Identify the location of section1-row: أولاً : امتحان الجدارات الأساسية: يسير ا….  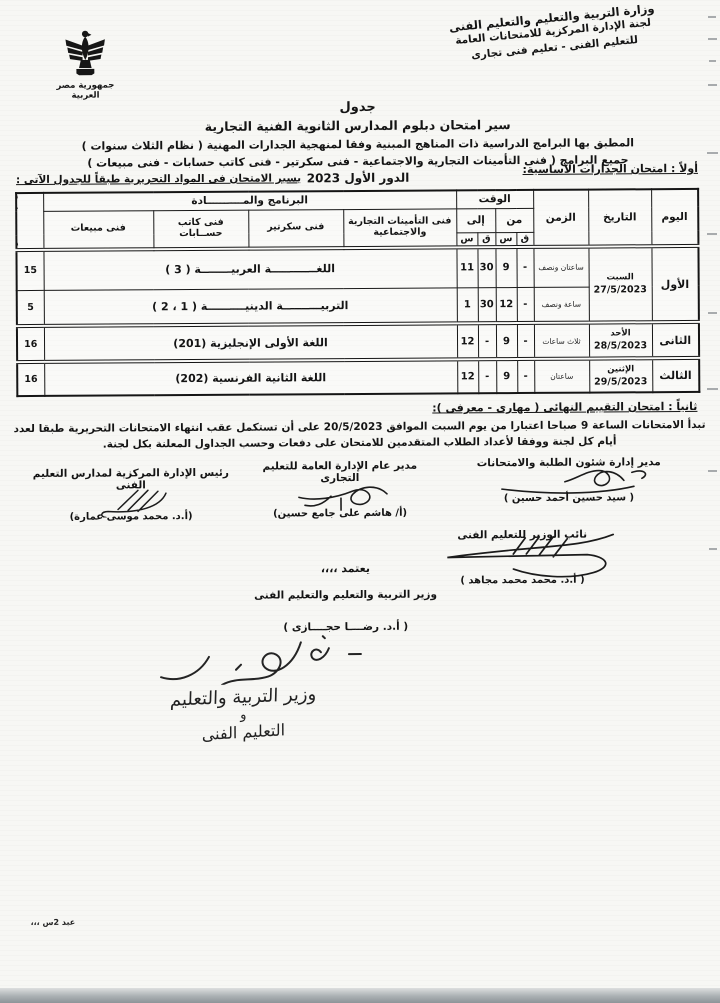
(357, 174).